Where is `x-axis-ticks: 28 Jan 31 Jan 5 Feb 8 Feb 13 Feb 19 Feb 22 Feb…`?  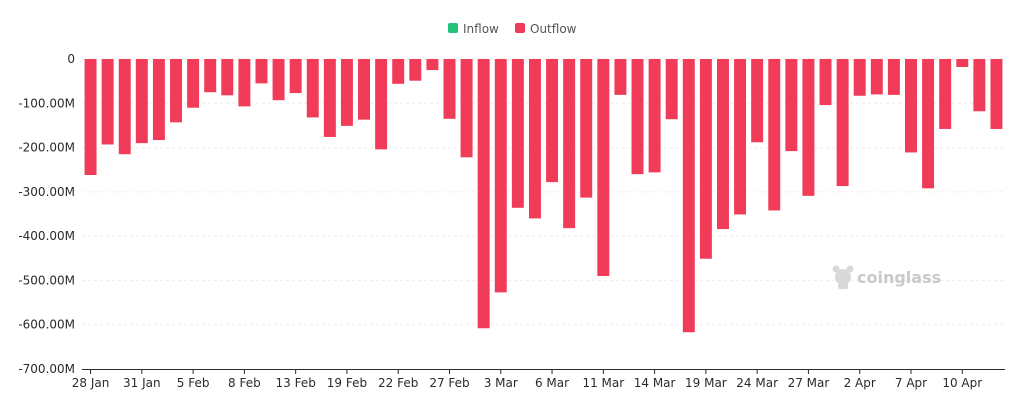 x-axis-ticks: 28 Jan 31 Jan 5 Feb 8 Feb 13 Feb 19 Feb 22 Feb… is located at coordinates (527, 379).